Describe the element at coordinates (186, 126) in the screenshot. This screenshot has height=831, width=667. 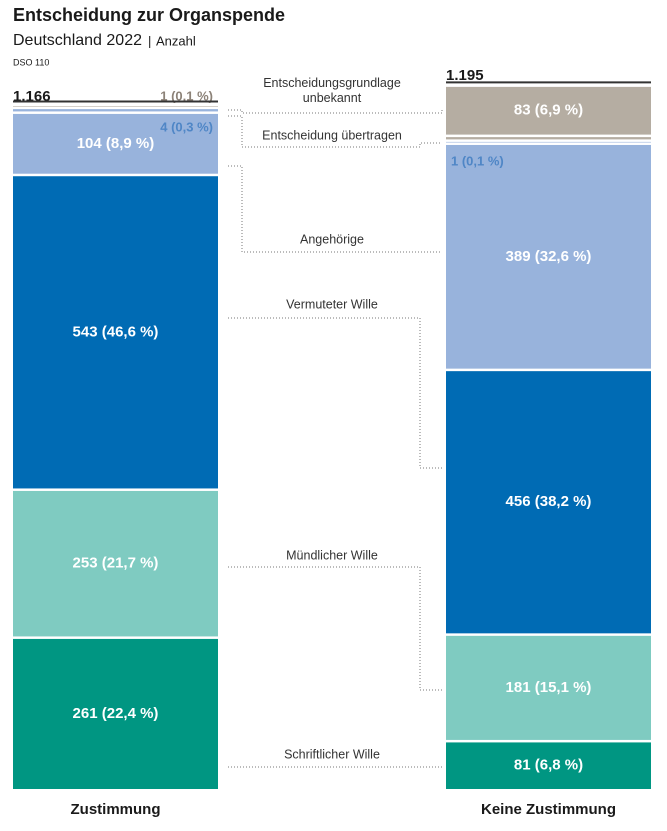
I see `value-label: 4 (0,3 %)` at that location.